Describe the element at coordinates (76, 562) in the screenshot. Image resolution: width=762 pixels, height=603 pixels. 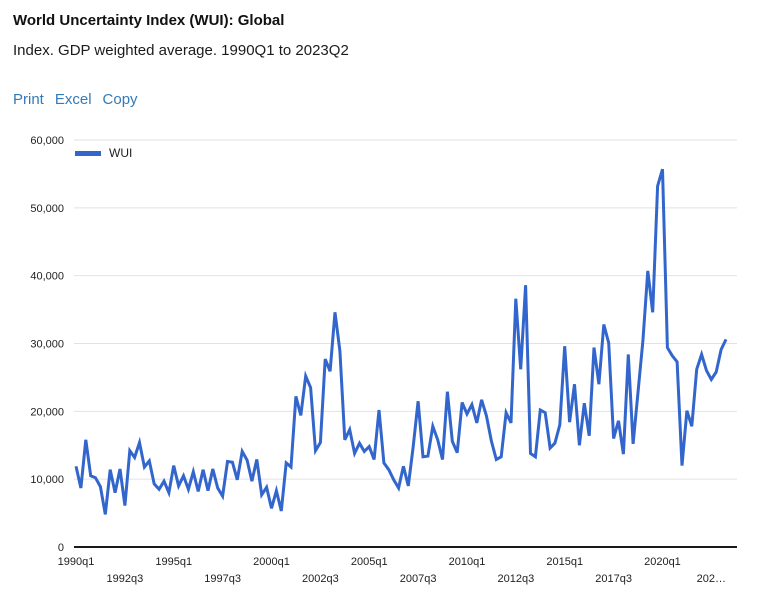
I see `x-axis-tick-label: 1990q1` at that location.